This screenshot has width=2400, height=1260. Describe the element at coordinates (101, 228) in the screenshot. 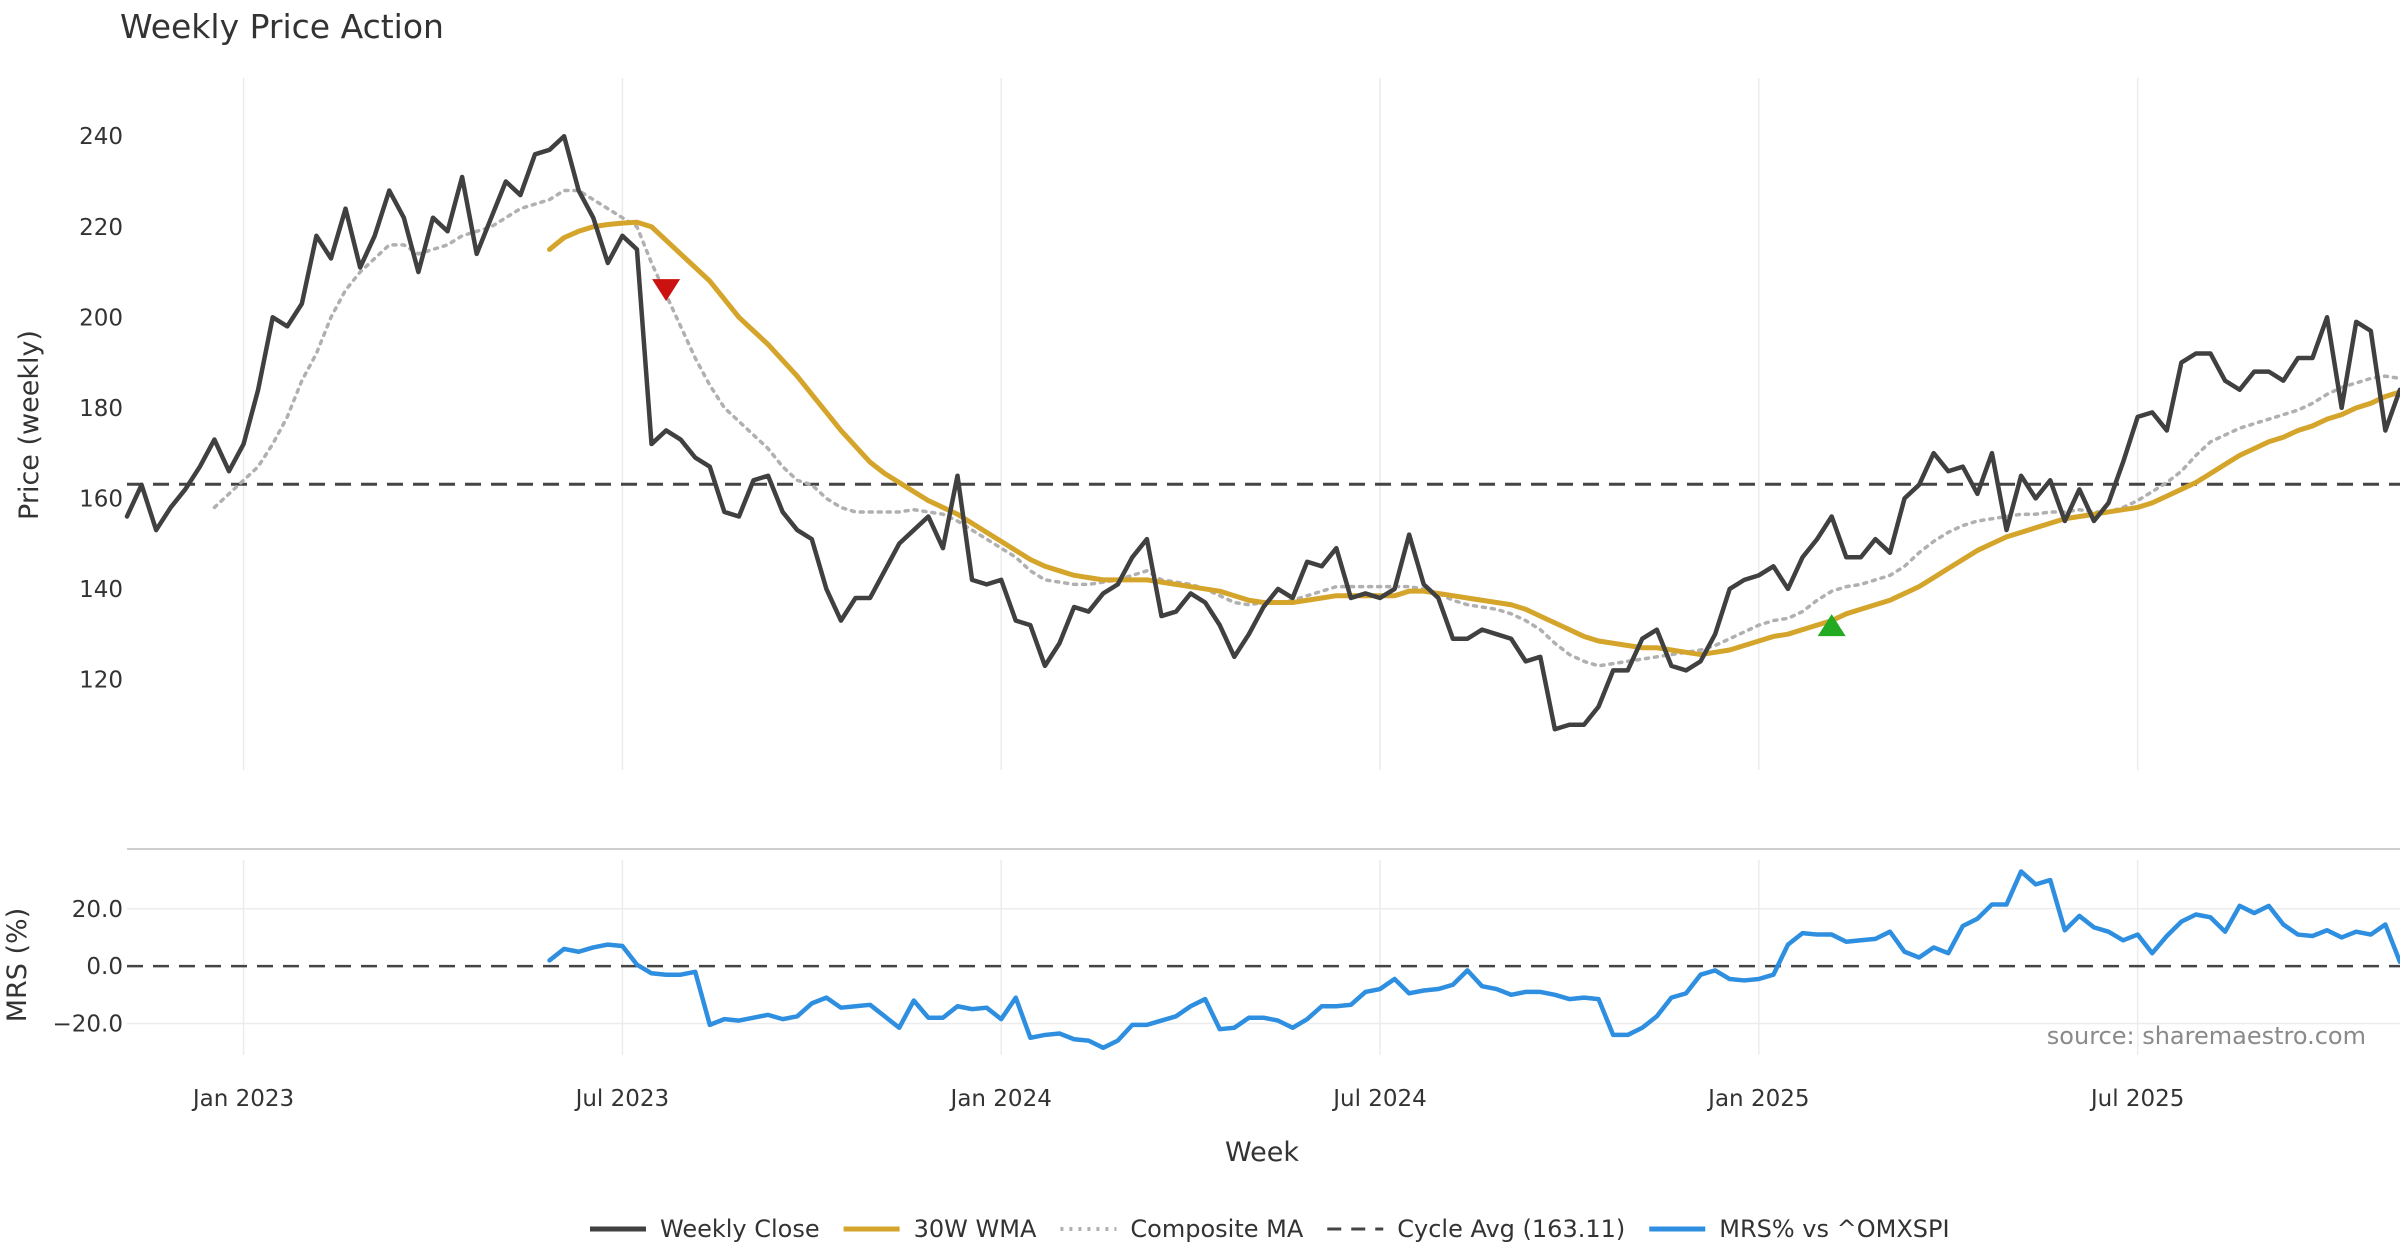

I see `price-ytick-220: 220` at that location.